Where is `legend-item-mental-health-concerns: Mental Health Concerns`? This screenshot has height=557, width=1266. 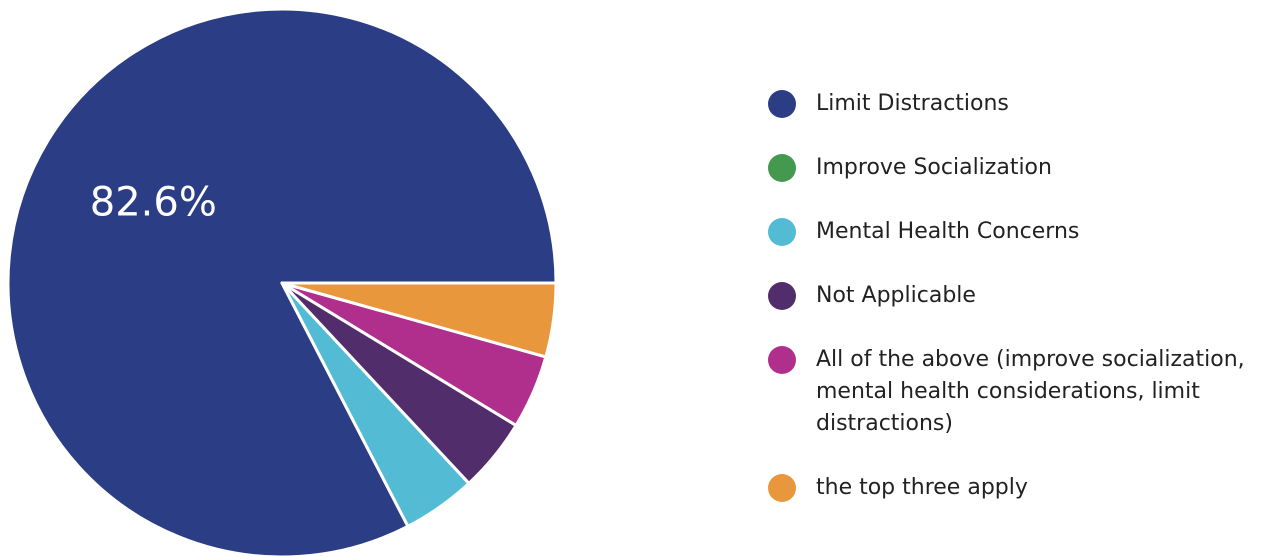
legend-item-mental-health-concerns: Mental Health Concerns is located at coordinates (1013, 232).